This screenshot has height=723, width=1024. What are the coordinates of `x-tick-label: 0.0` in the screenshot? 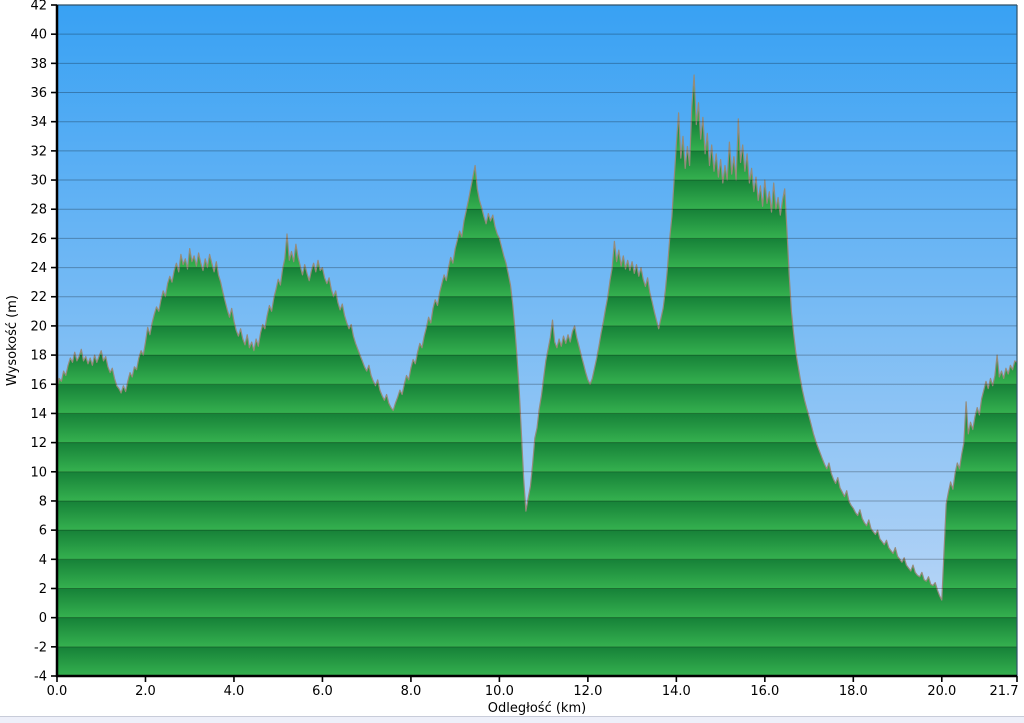 It's located at (57, 691).